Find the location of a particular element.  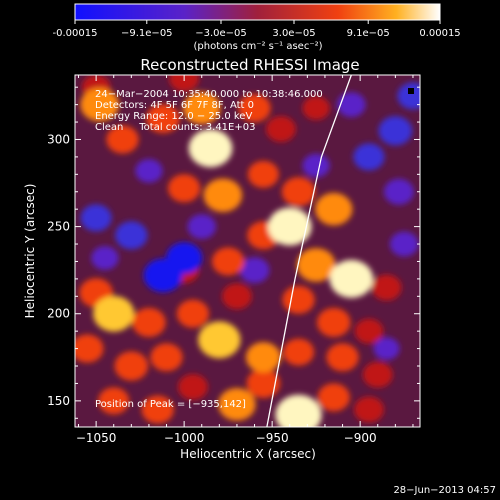

x-axis-label: Heliocentric X (arcsec) is located at coordinates (248, 454).